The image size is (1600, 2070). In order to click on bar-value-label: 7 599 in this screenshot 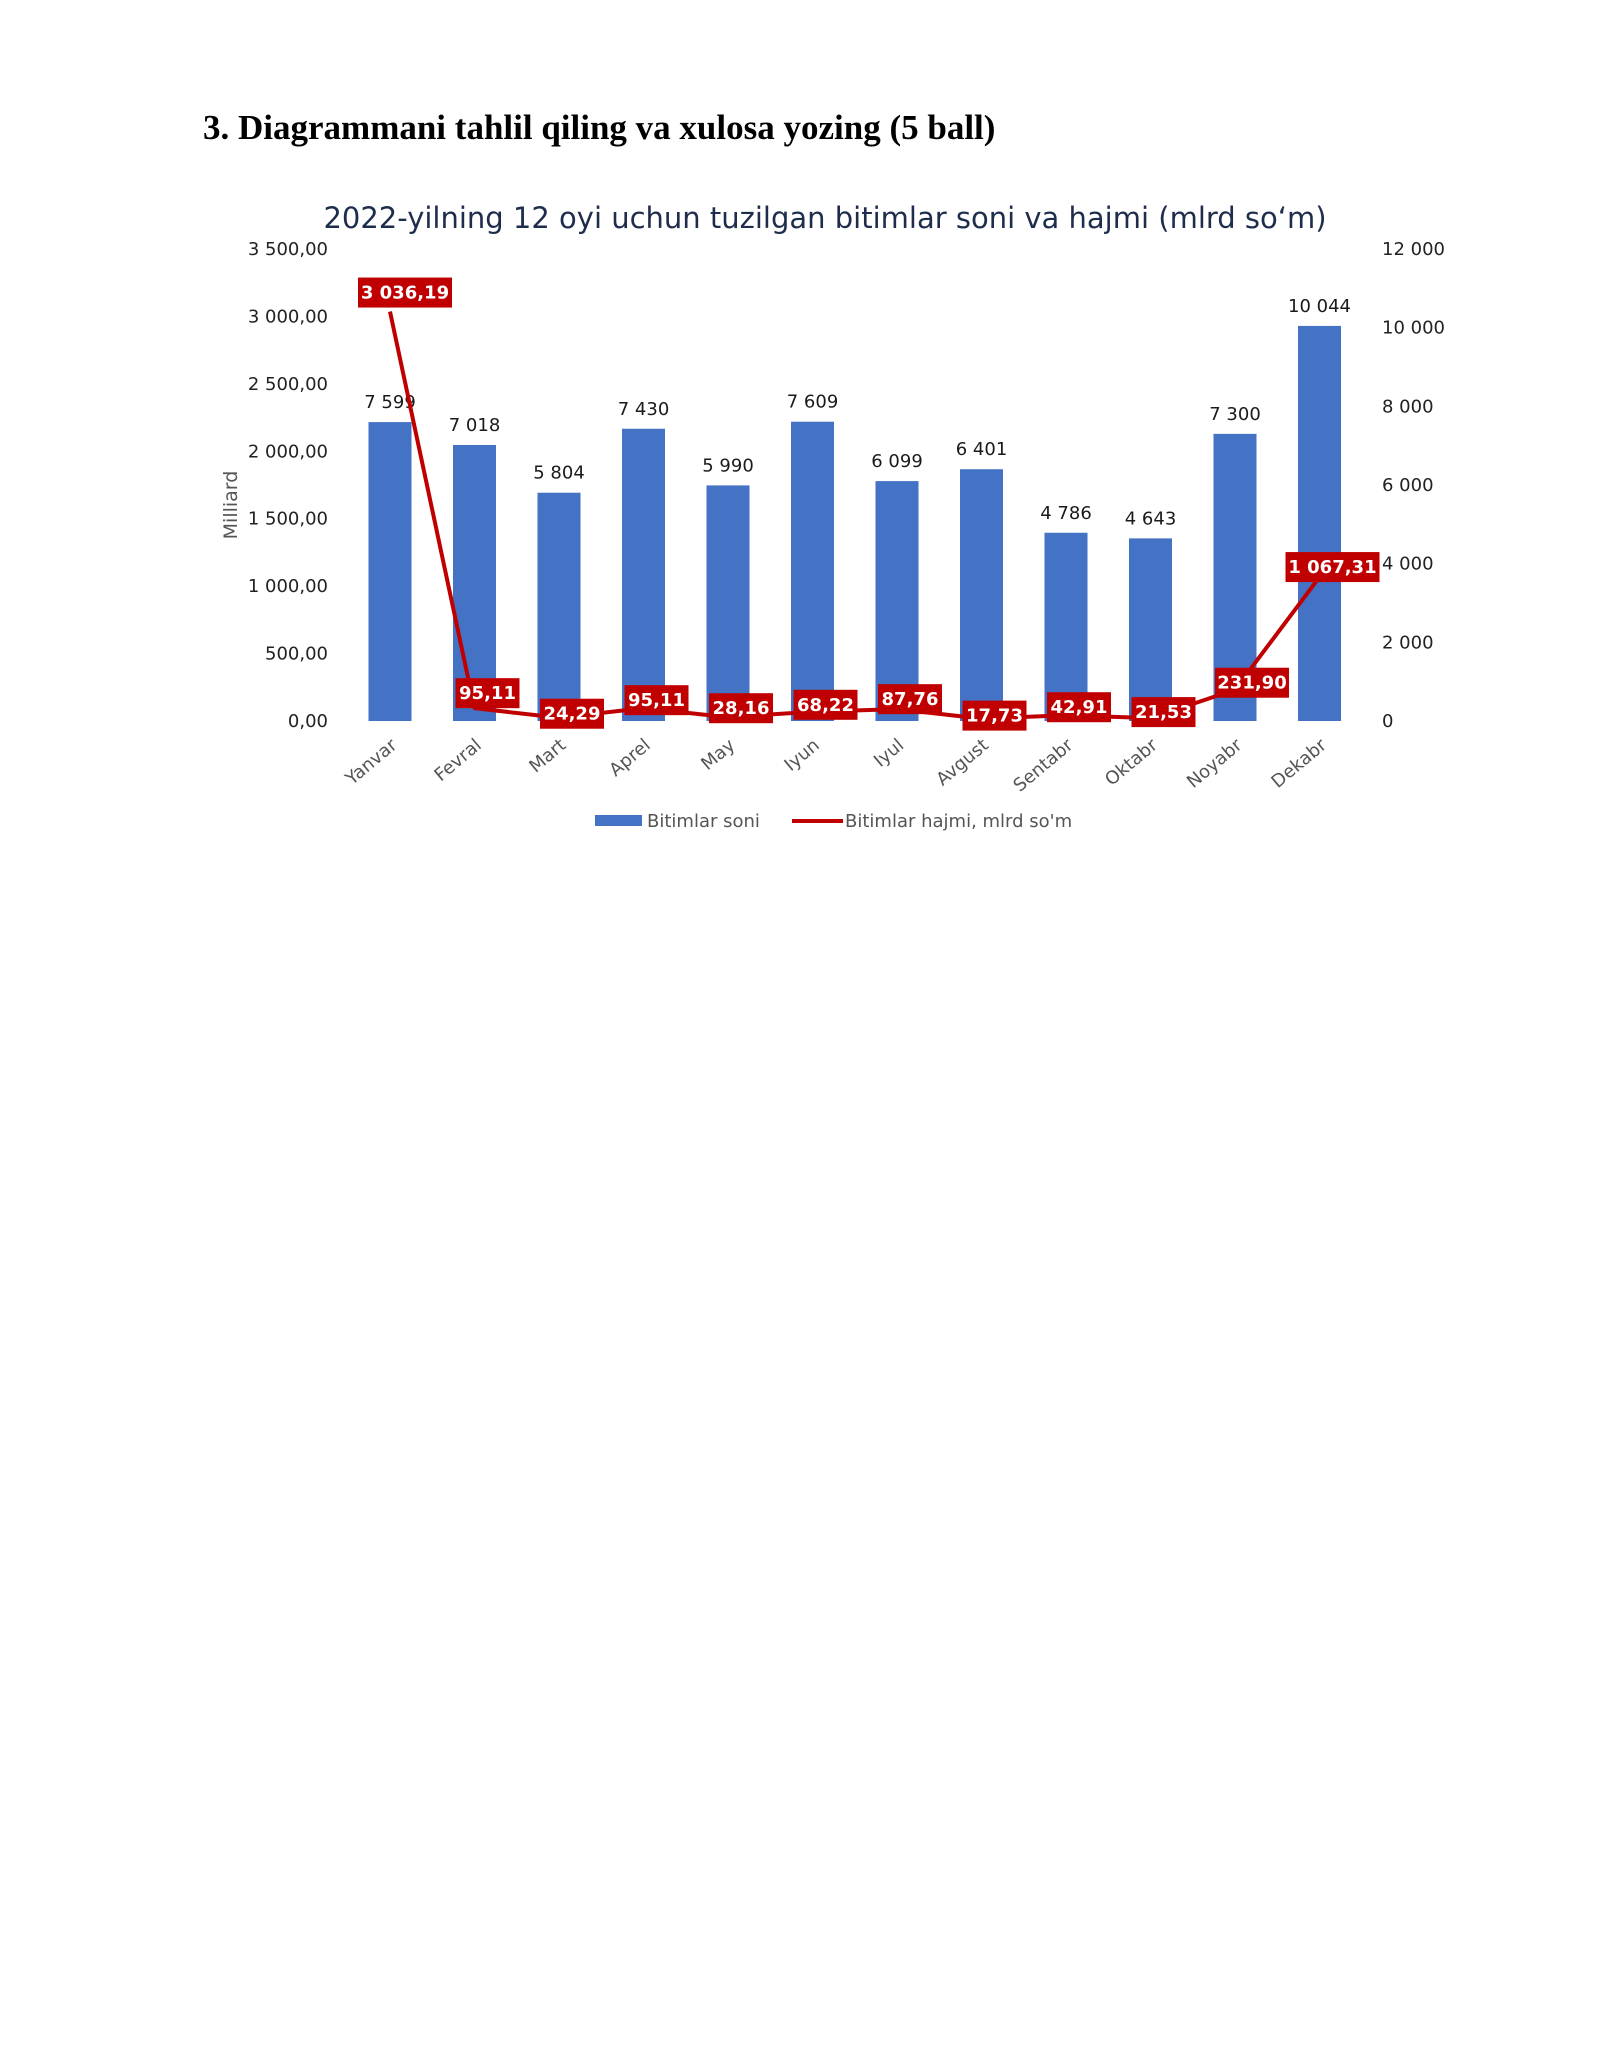, I will do `click(390, 402)`.